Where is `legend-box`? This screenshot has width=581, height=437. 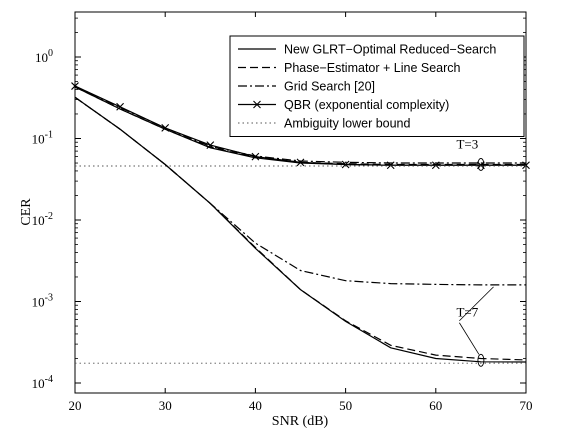 legend-box is located at coordinates (377, 86).